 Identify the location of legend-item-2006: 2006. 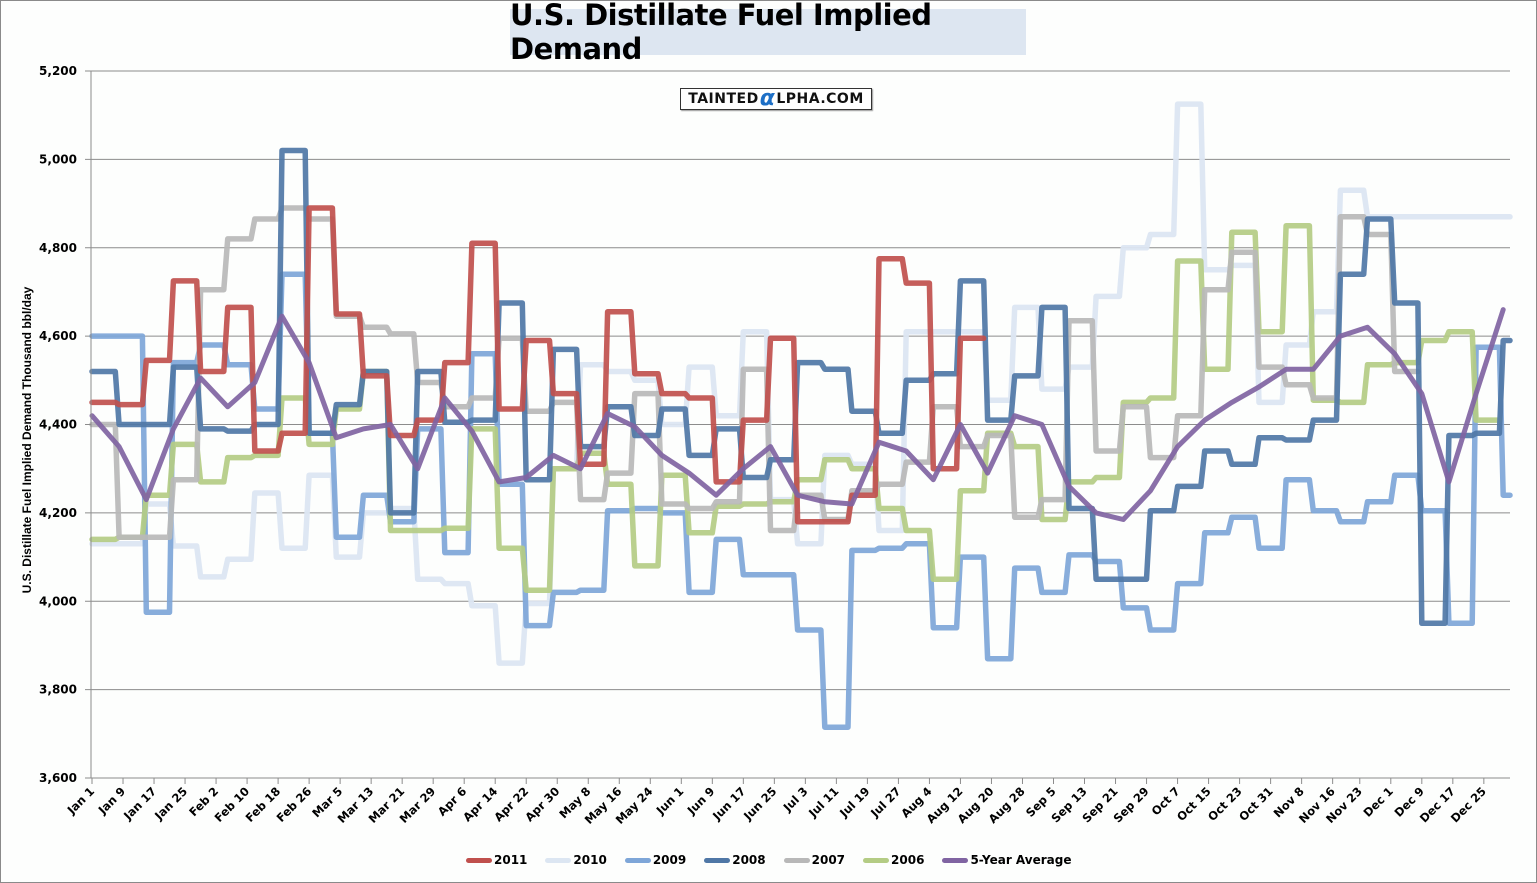
(893, 860).